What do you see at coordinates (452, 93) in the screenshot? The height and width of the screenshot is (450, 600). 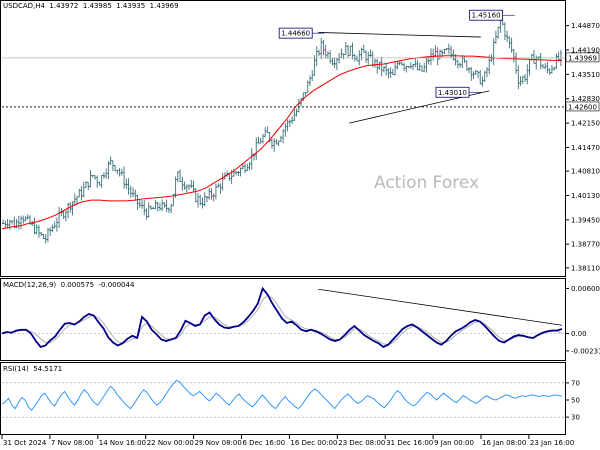 I see `price-annotation-label: 1.43010` at bounding box center [452, 93].